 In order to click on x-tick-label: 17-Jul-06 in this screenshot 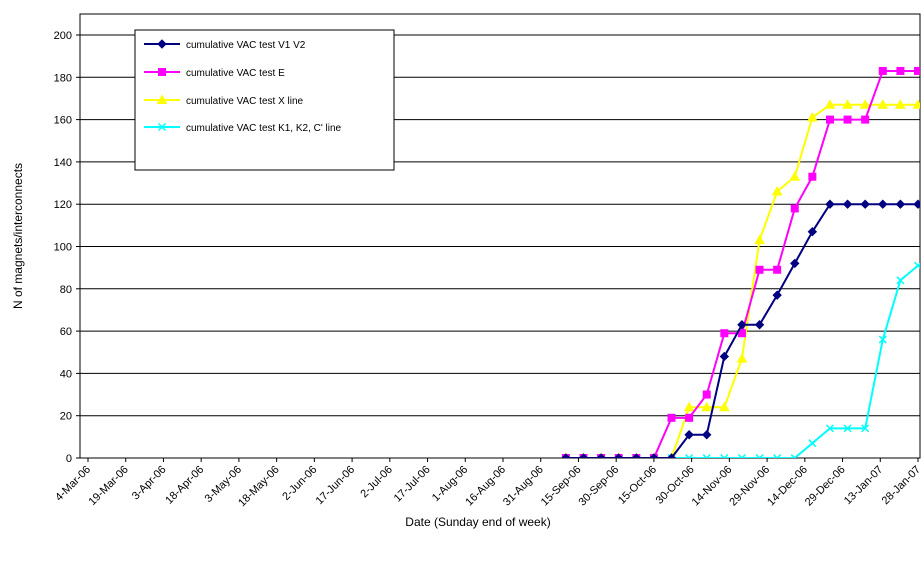, I will do `click(412, 484)`.